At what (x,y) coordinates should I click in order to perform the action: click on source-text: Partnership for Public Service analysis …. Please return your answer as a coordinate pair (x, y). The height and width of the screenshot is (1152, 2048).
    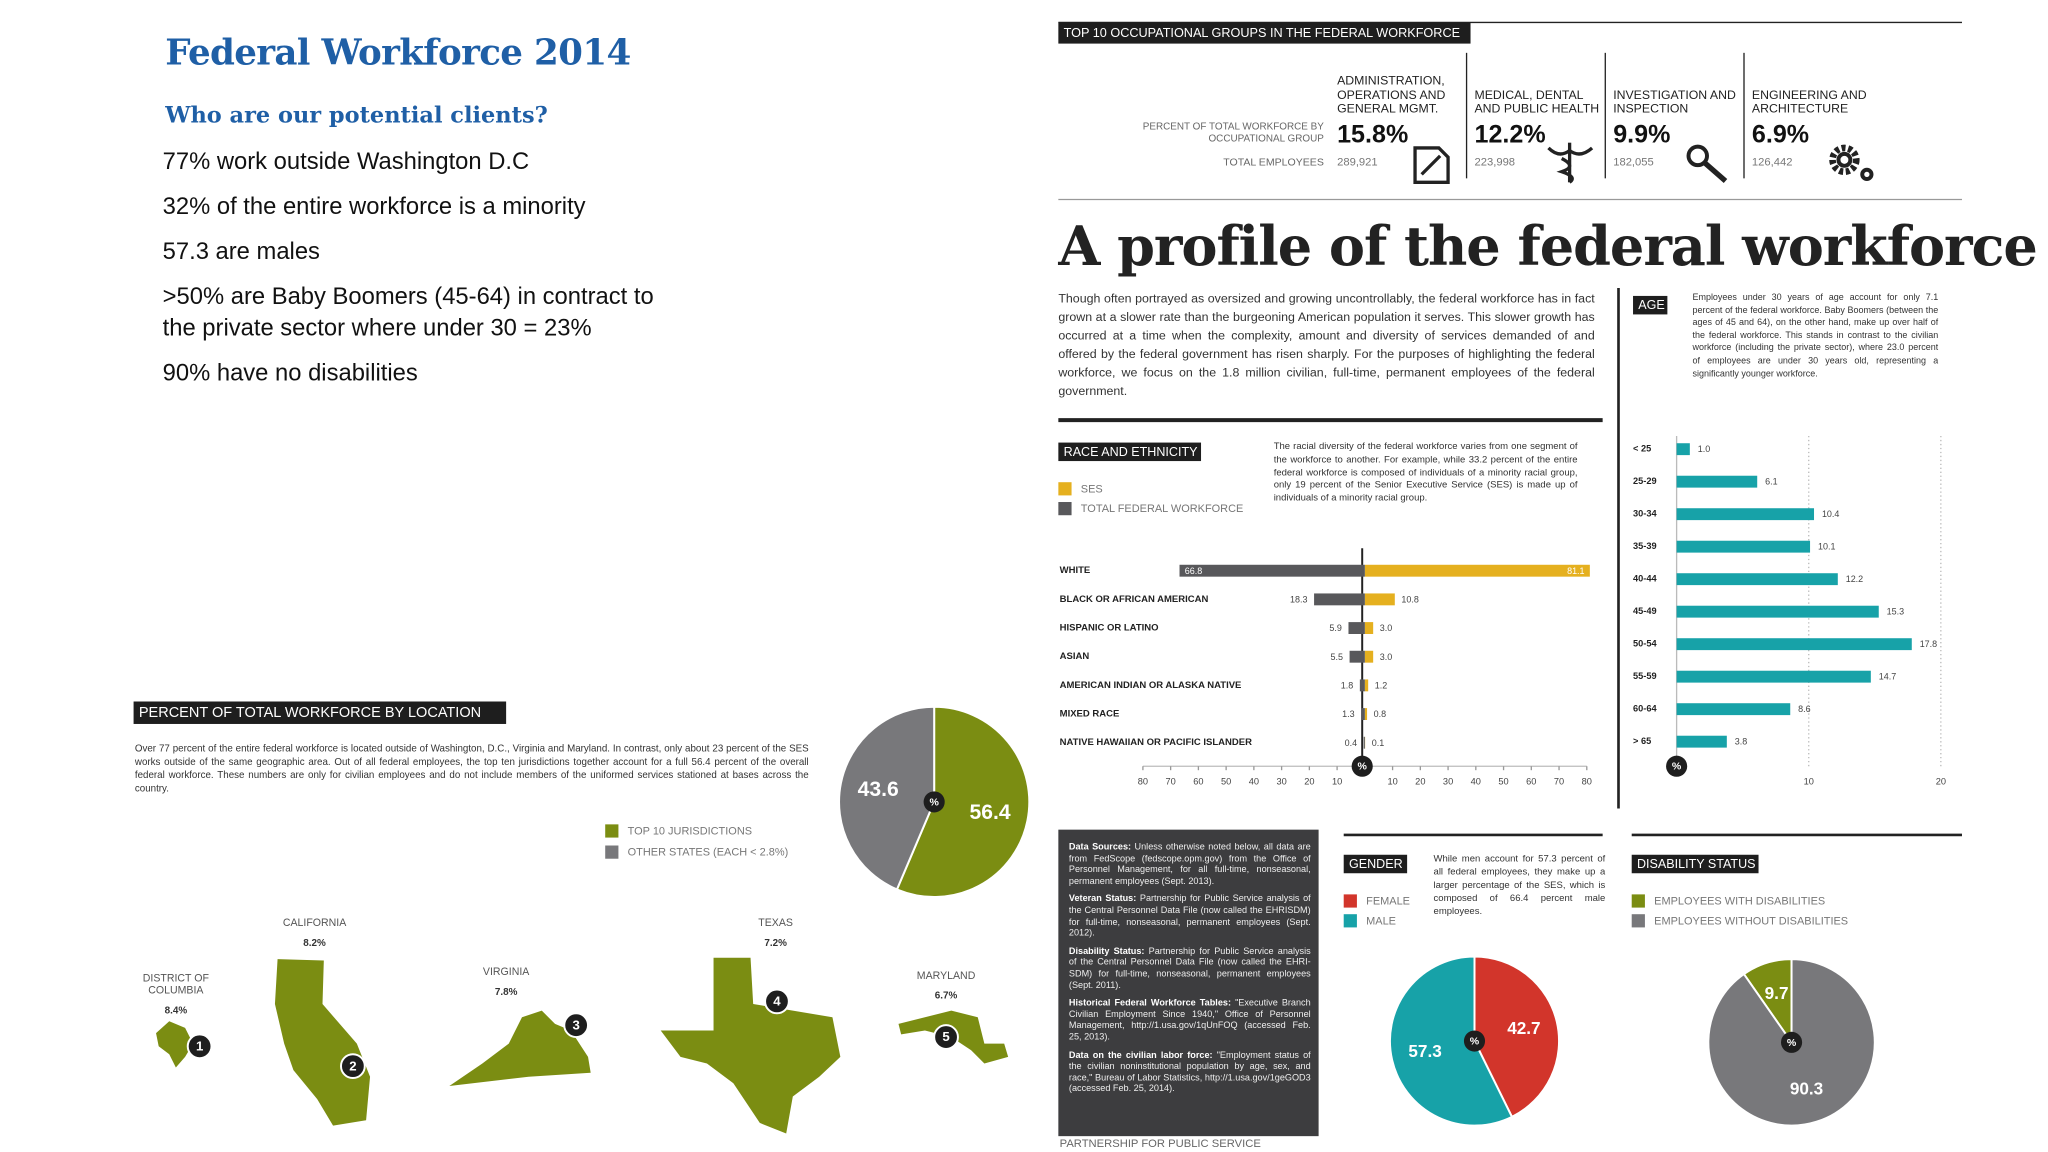
    Looking at the image, I should click on (1189, 968).